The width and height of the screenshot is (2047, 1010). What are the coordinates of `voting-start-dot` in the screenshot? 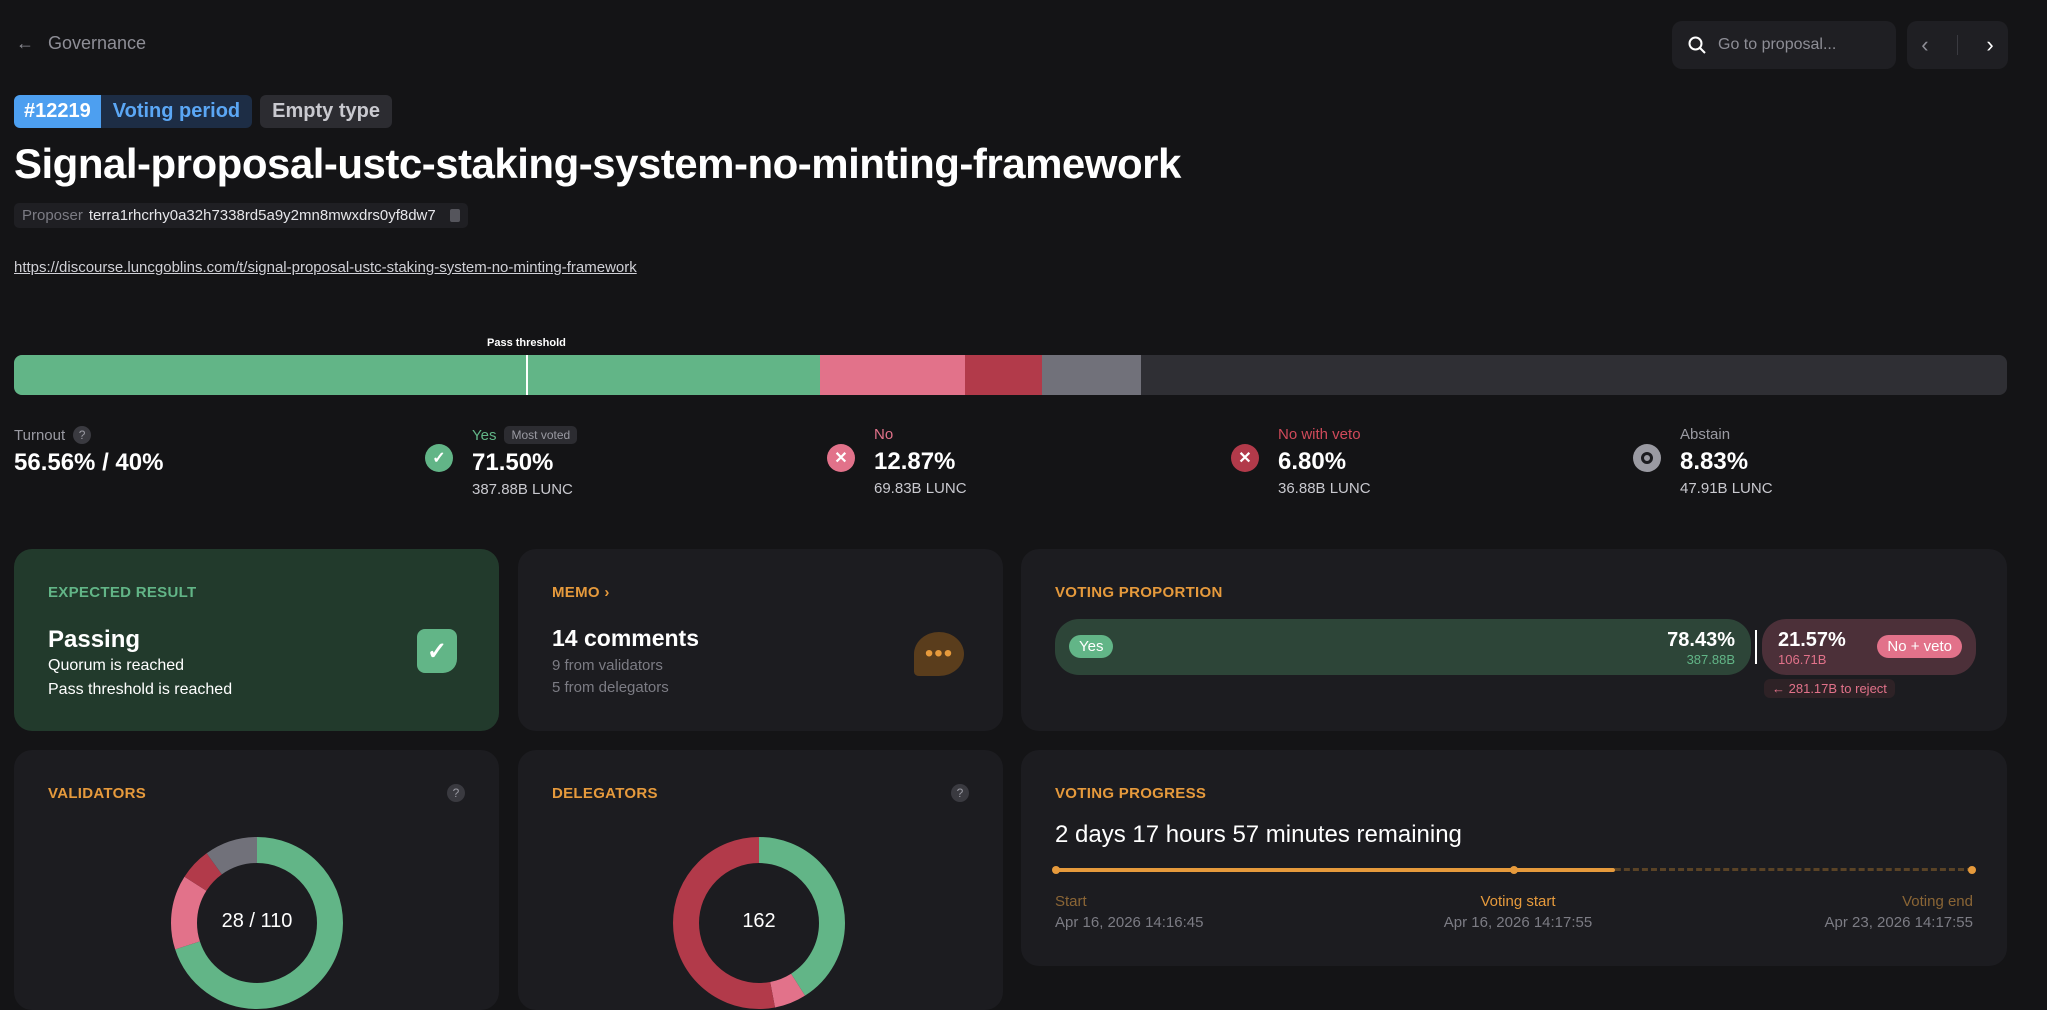 It's located at (1514, 870).